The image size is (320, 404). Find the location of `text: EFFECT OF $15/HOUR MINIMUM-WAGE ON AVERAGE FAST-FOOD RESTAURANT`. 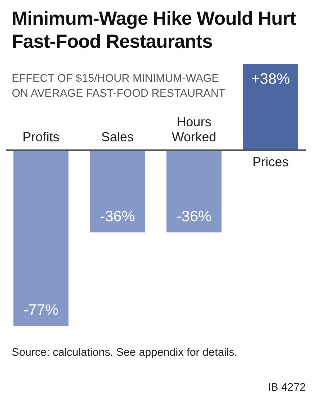

text: EFFECT OF $15/HOUR MINIMUM-WAGE ON AVERAGE FAST-FOOD RESTAURANT is located at coordinates (119, 87).